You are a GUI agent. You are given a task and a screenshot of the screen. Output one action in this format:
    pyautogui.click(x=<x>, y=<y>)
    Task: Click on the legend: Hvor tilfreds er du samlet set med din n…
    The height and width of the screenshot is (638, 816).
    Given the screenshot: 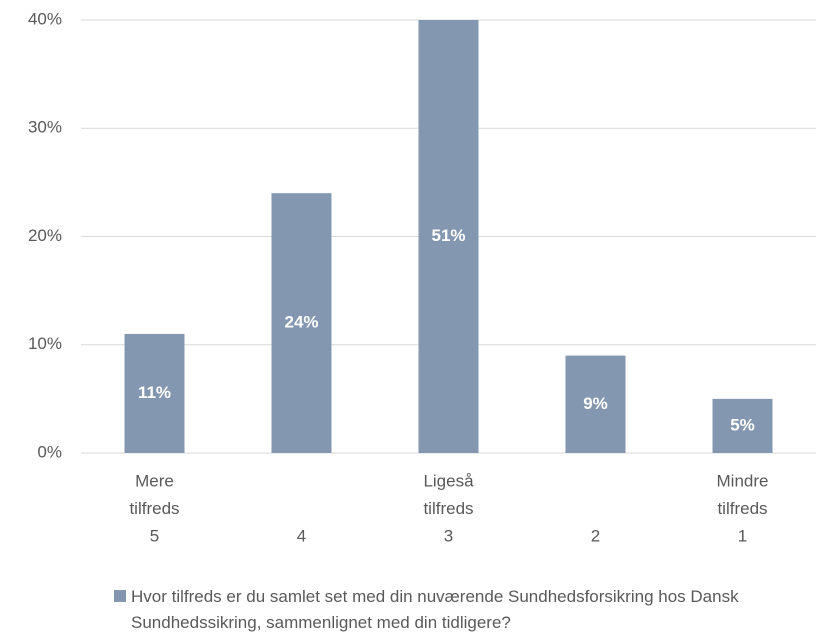 What is the action you would take?
    pyautogui.click(x=454, y=610)
    